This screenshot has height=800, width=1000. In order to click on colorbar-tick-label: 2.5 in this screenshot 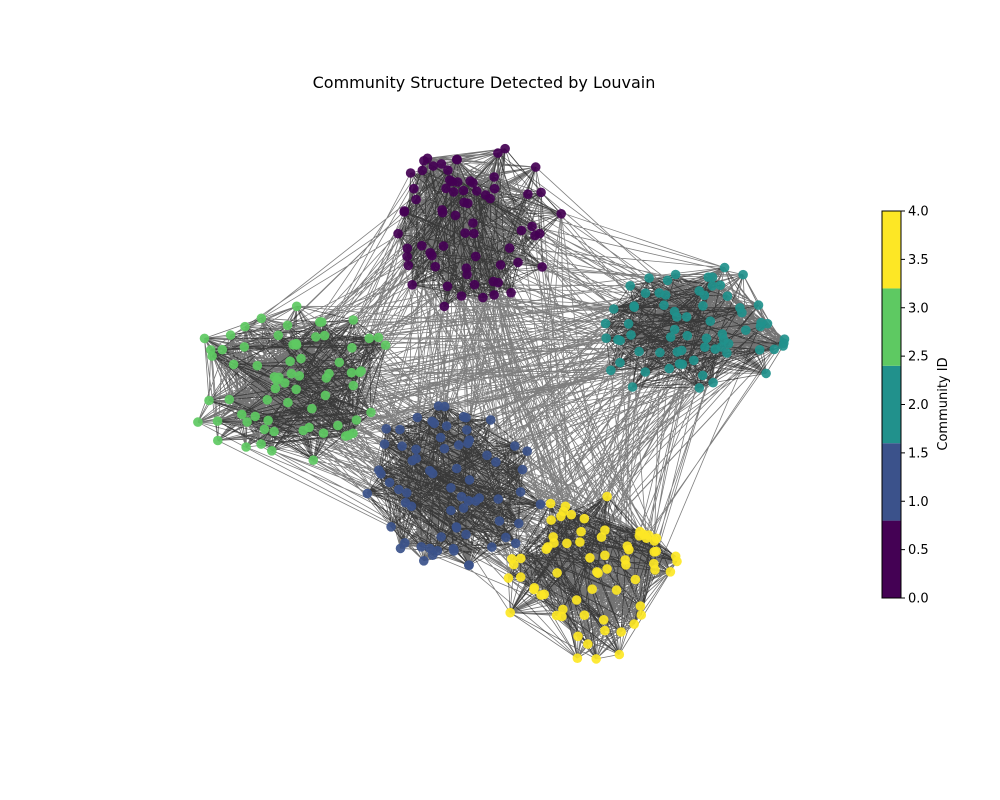, I will do `click(918, 357)`.